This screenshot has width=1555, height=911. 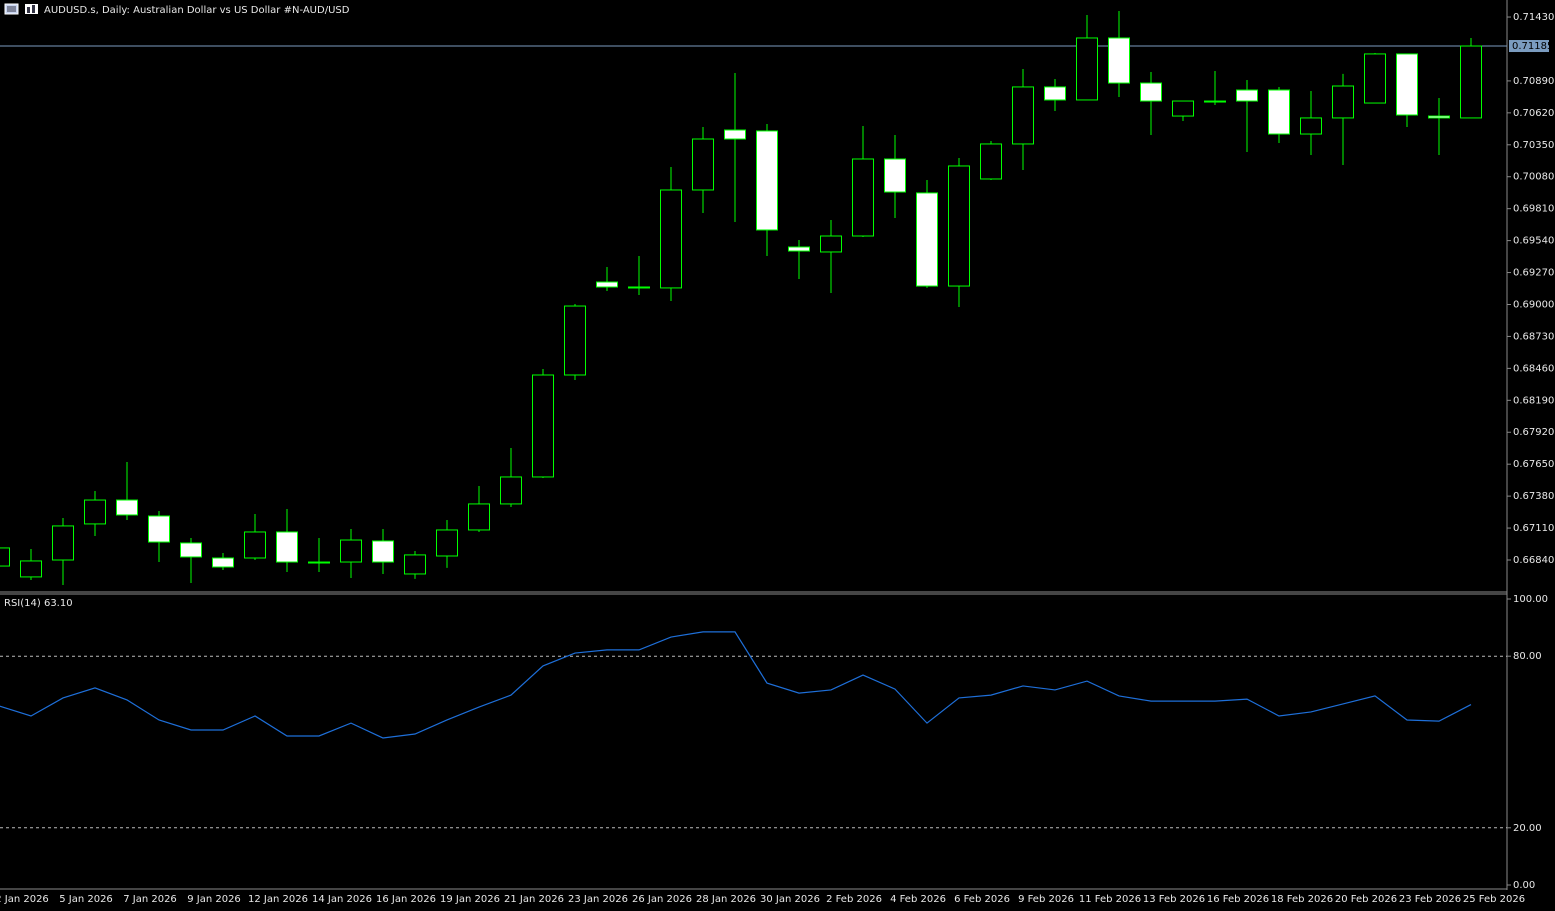 What do you see at coordinates (1533, 113) in the screenshot?
I see `y-tick-label: 0.70620` at bounding box center [1533, 113].